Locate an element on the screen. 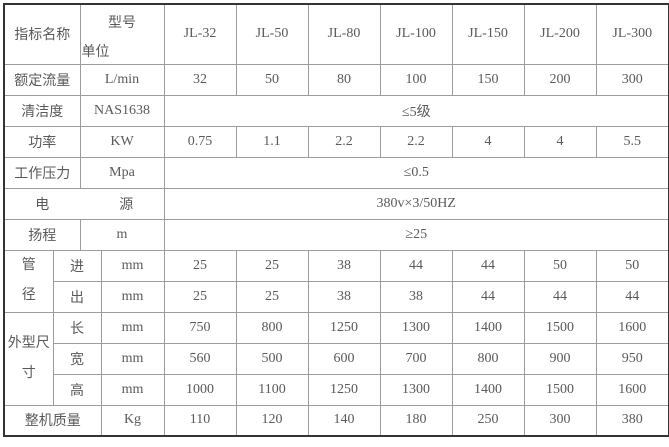 The height and width of the screenshot is (447, 669). value-cell: 1100 is located at coordinates (272, 389).